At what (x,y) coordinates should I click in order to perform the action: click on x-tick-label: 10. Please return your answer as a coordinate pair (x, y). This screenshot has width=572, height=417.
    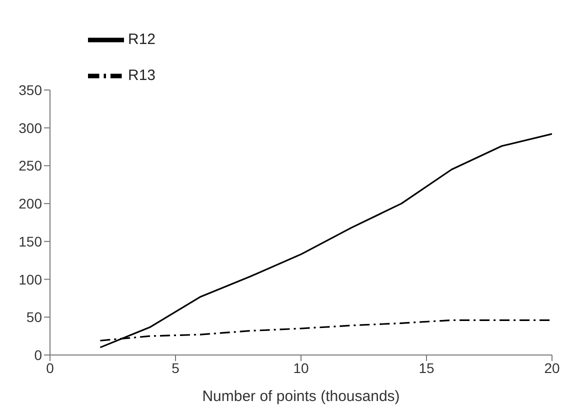
    Looking at the image, I should click on (301, 368).